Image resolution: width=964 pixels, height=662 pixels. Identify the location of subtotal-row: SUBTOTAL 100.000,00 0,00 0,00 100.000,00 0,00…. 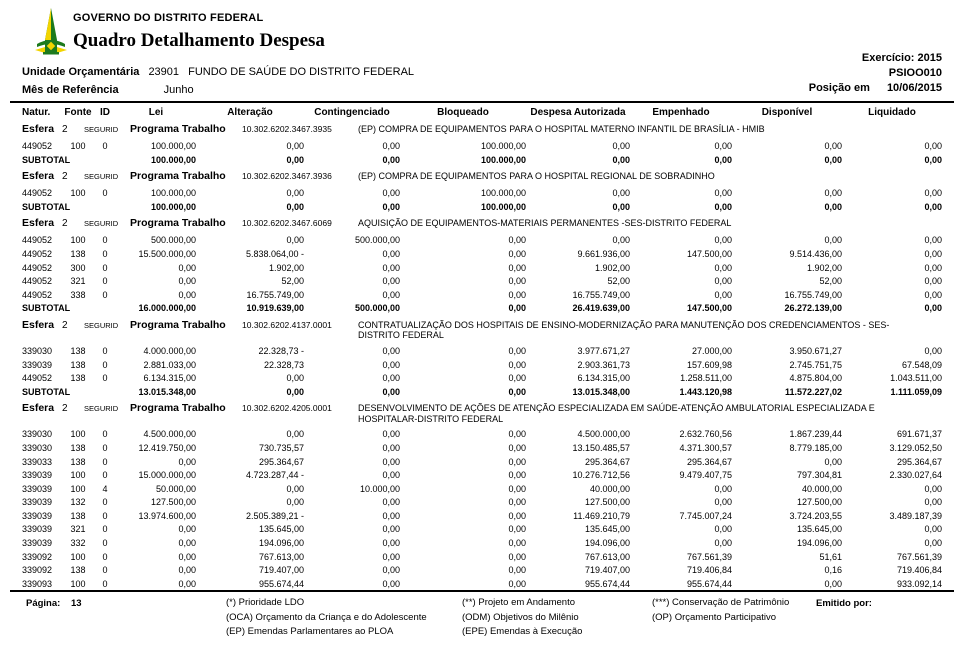
(482, 208).